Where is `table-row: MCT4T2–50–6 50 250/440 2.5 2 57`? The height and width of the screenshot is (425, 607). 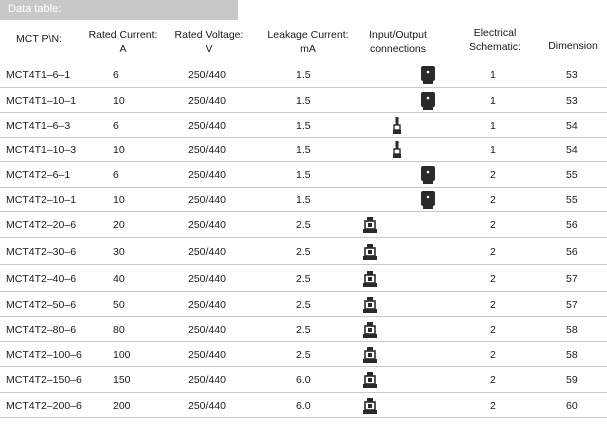 table-row: MCT4T2–50–6 50 250/440 2.5 2 57 is located at coordinates (303, 304).